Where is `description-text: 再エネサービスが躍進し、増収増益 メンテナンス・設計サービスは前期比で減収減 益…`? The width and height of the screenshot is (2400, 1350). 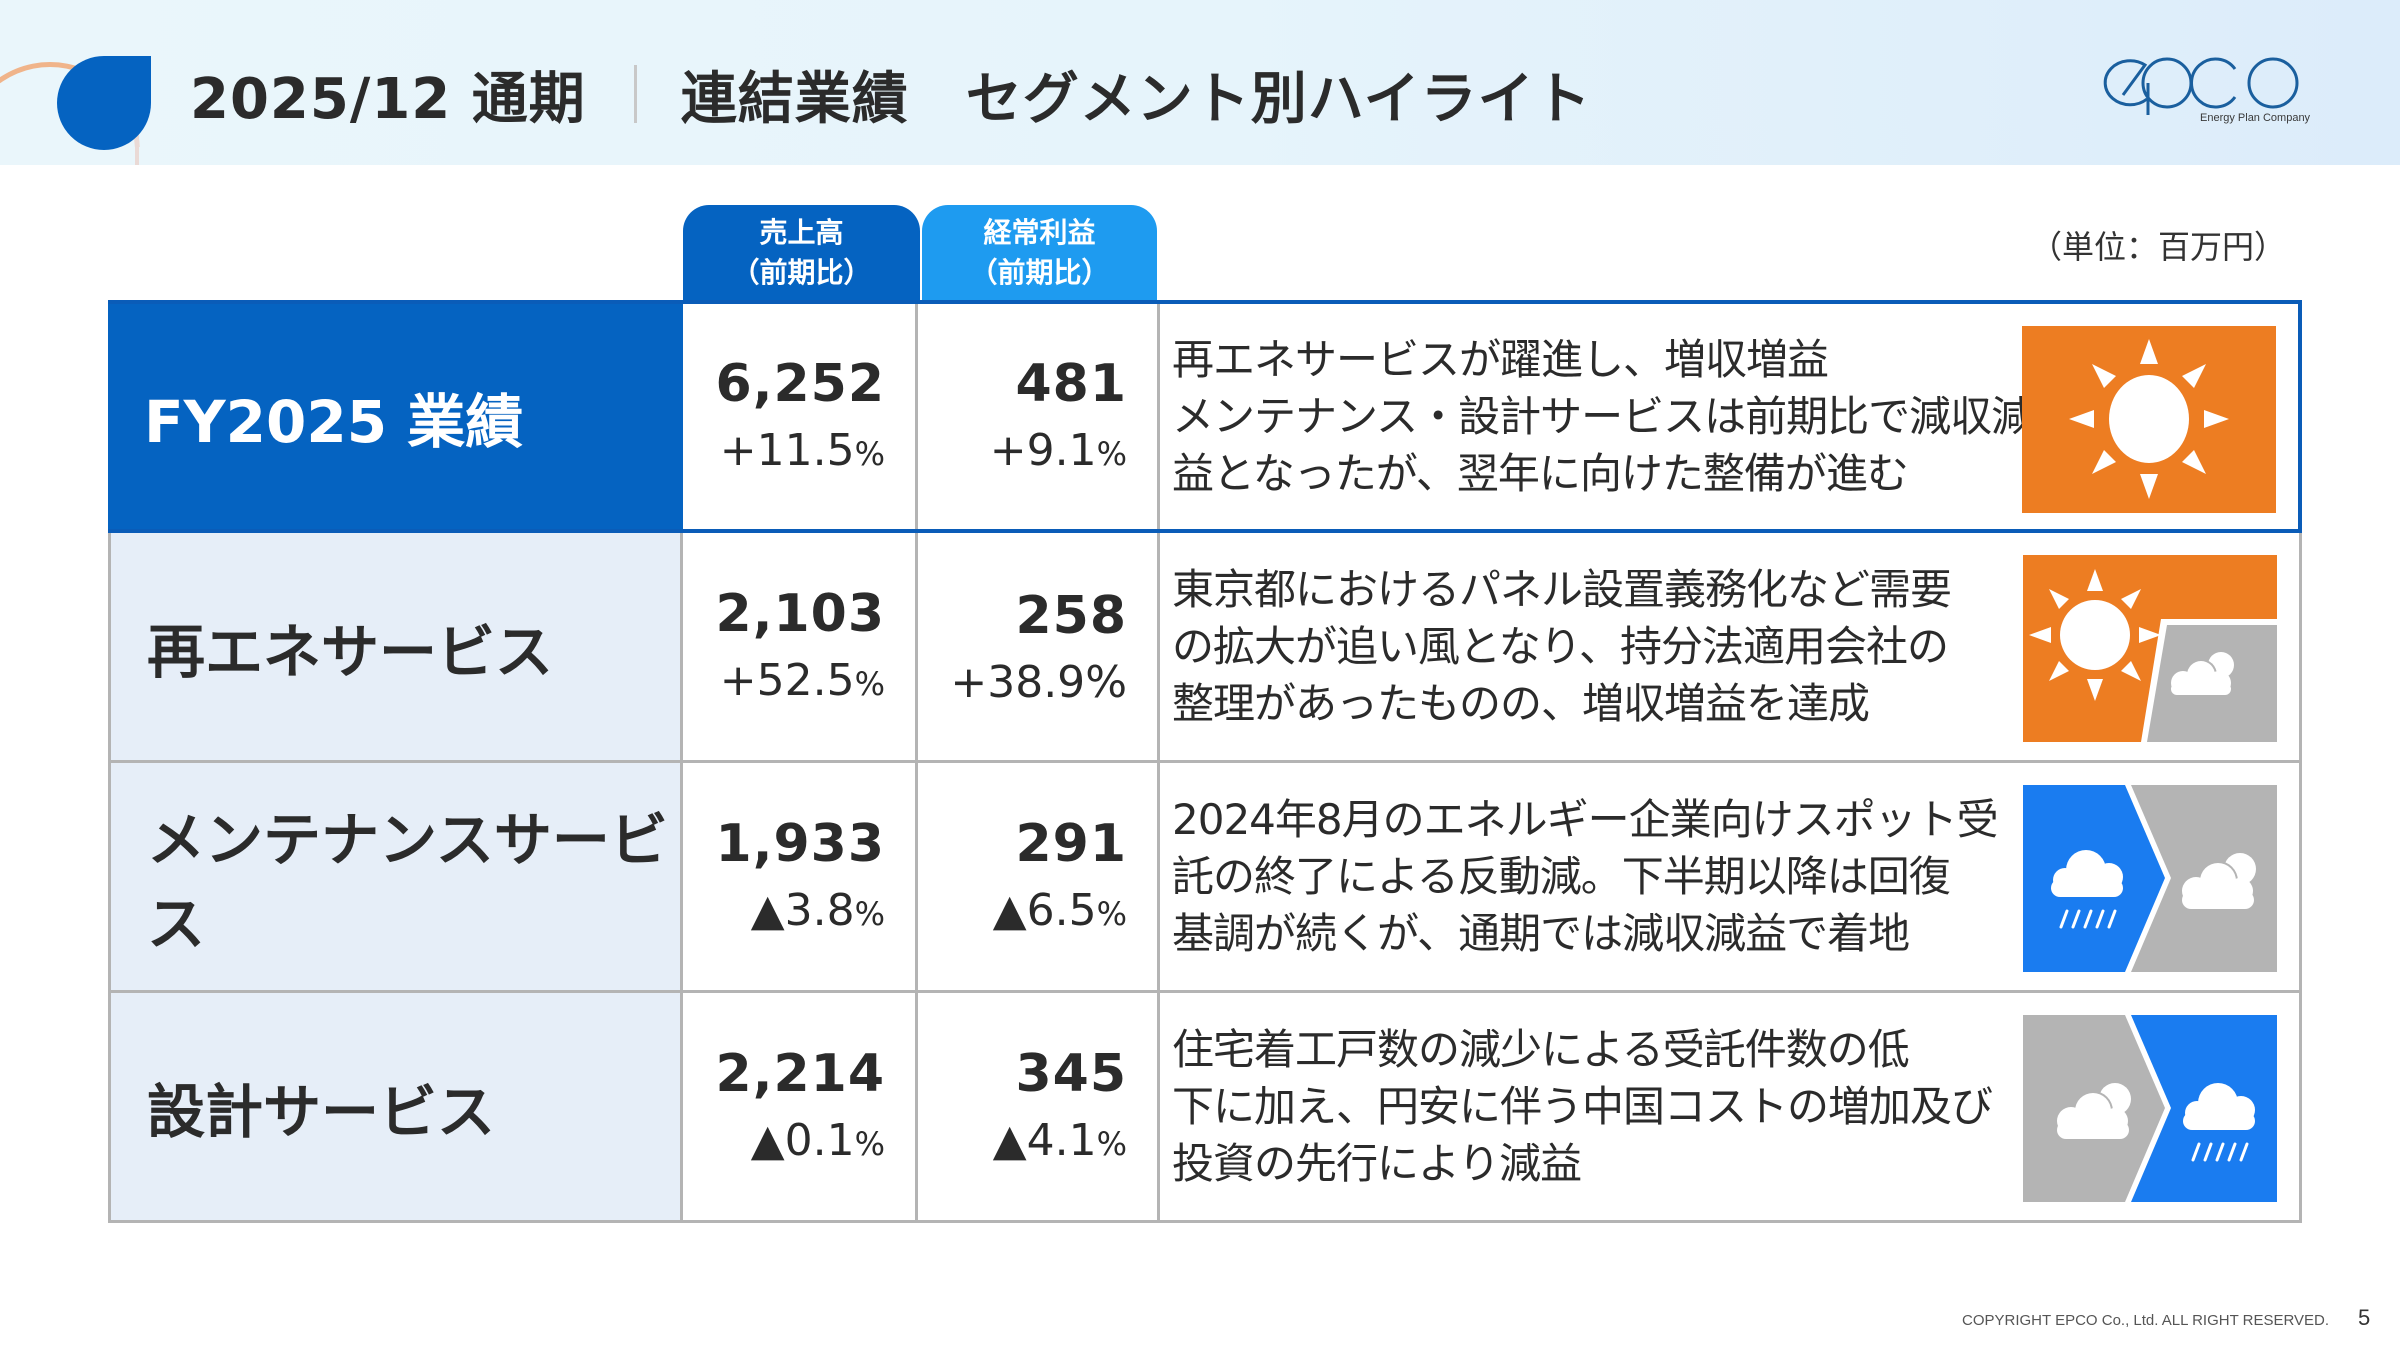 description-text: 再エネサービスが躍進し、増収増益 メンテナンス・設計サービスは前期比で減収減 益… is located at coordinates (1602, 416).